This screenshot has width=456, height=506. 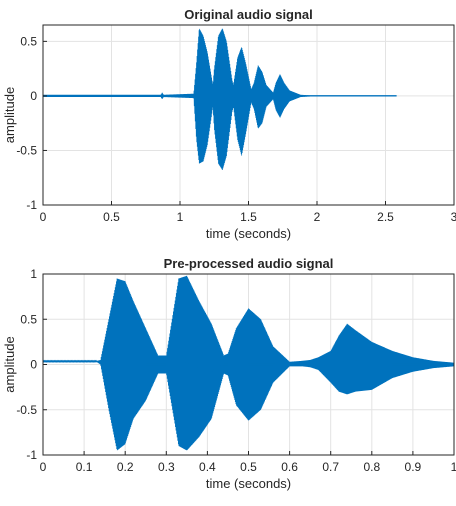 What do you see at coordinates (248, 483) in the screenshot?
I see `x-axis-label-preprocessed: time (seconds)` at bounding box center [248, 483].